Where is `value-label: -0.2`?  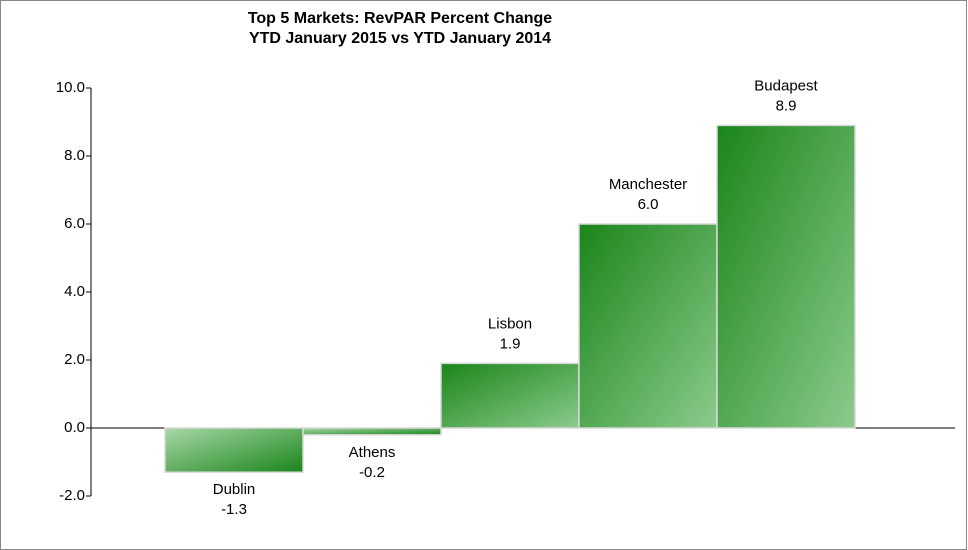 value-label: -0.2 is located at coordinates (372, 472).